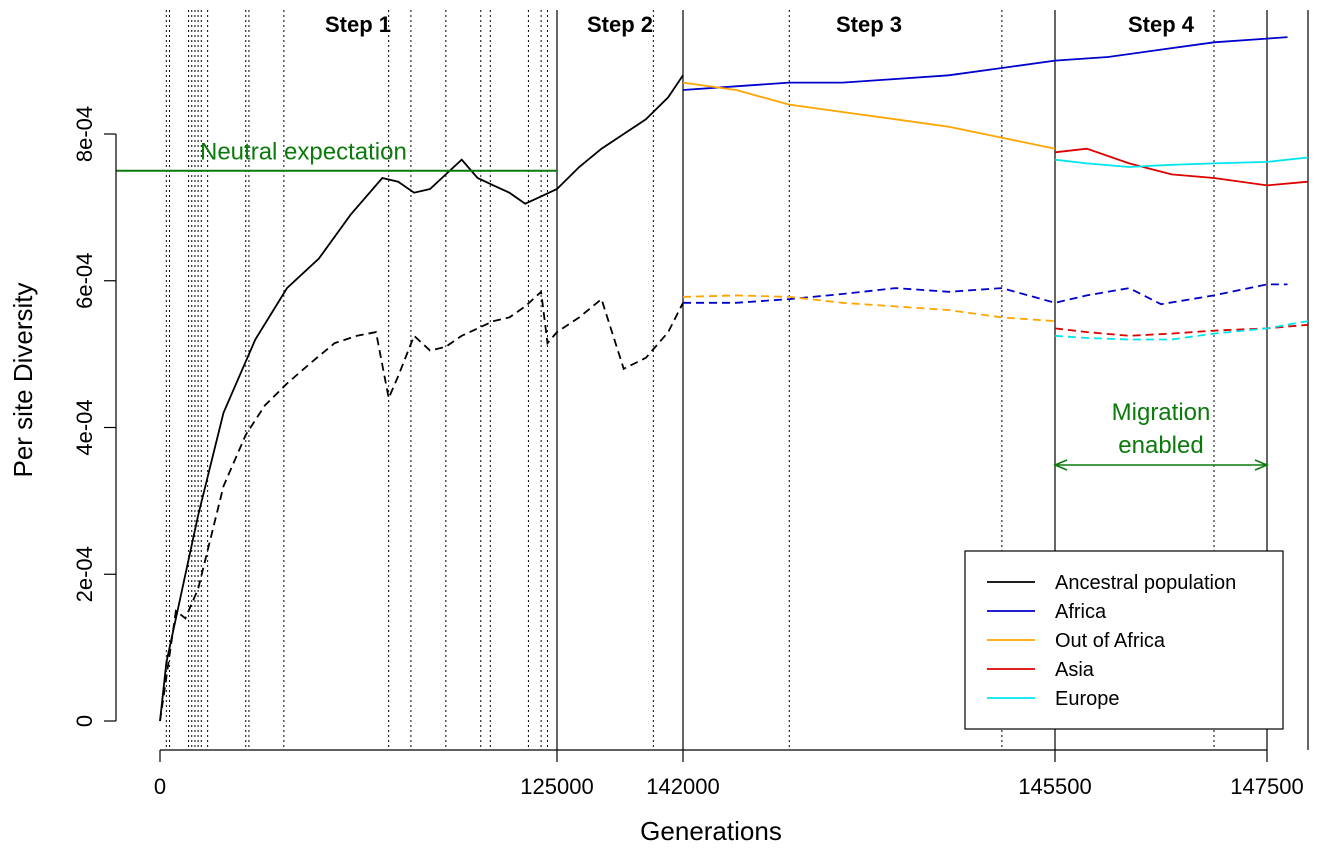 Image resolution: width=1322 pixels, height=850 pixels. What do you see at coordinates (985, 63) in the screenshot?
I see `series-line-africa-solid` at bounding box center [985, 63].